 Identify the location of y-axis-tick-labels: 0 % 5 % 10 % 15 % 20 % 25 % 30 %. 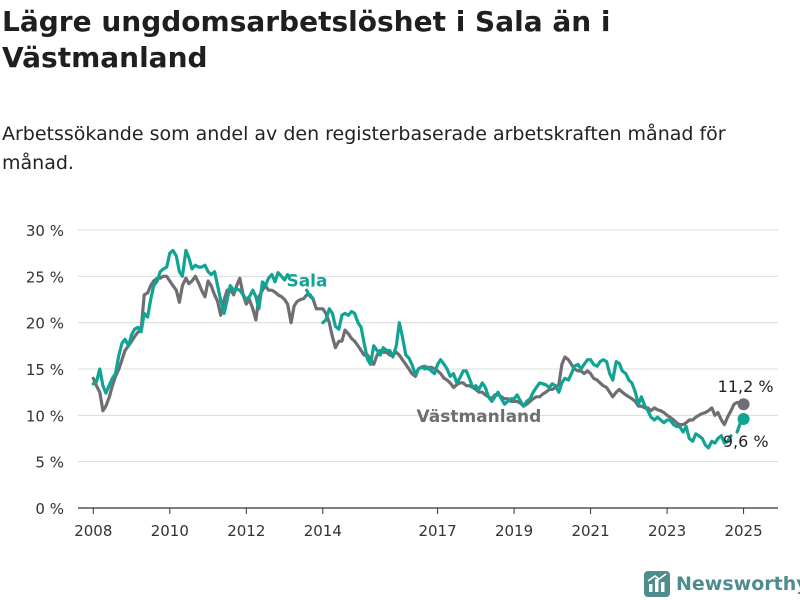
(45, 370).